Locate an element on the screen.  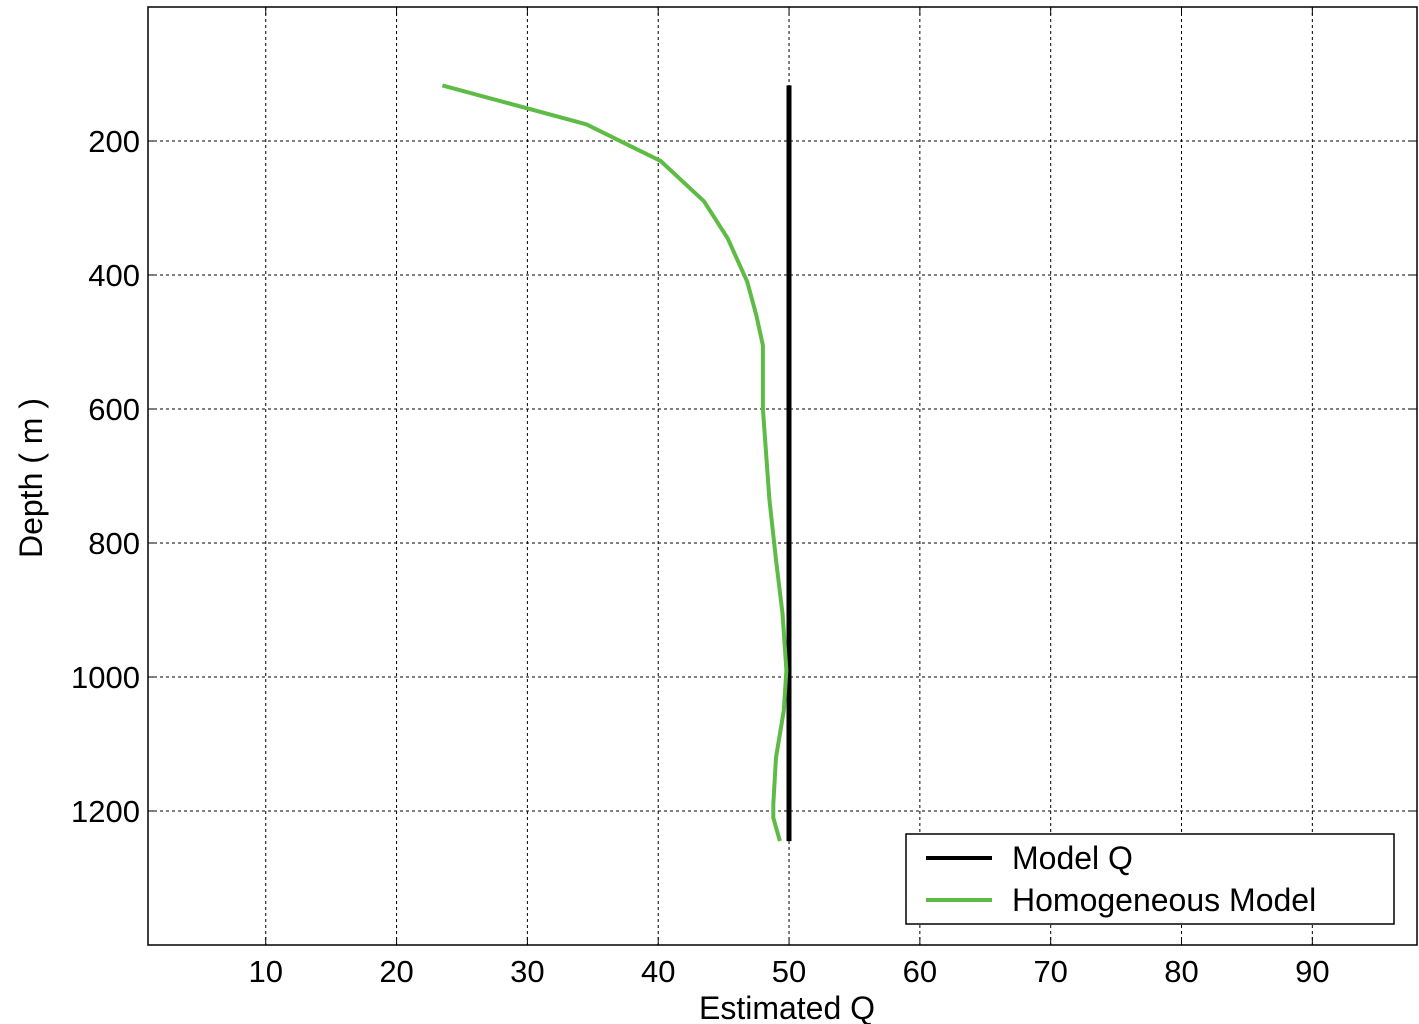
x-tick-label: 40 is located at coordinates (658, 971).